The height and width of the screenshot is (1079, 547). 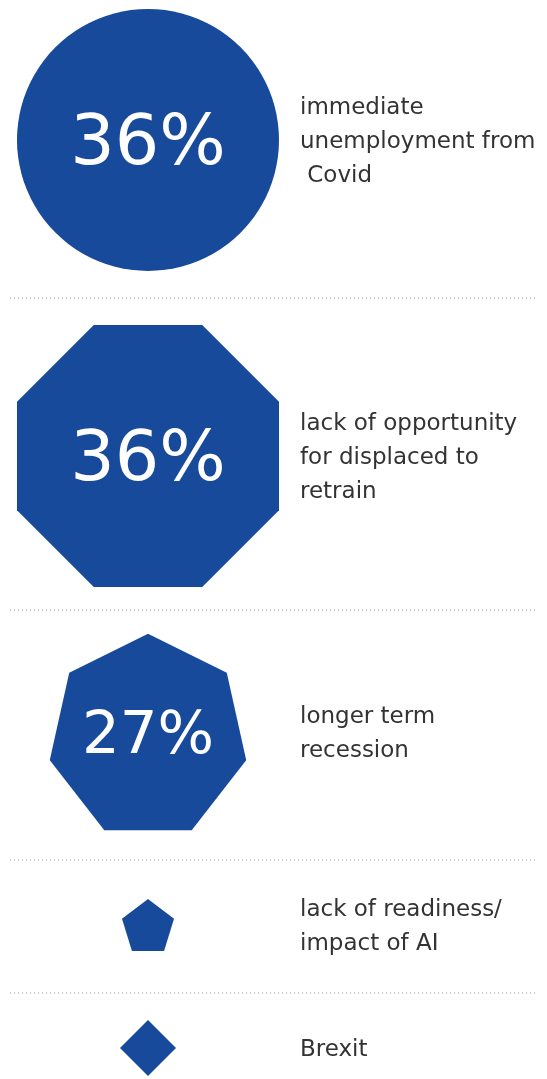 What do you see at coordinates (334, 1048) in the screenshot?
I see `category-label: Brexit` at bounding box center [334, 1048].